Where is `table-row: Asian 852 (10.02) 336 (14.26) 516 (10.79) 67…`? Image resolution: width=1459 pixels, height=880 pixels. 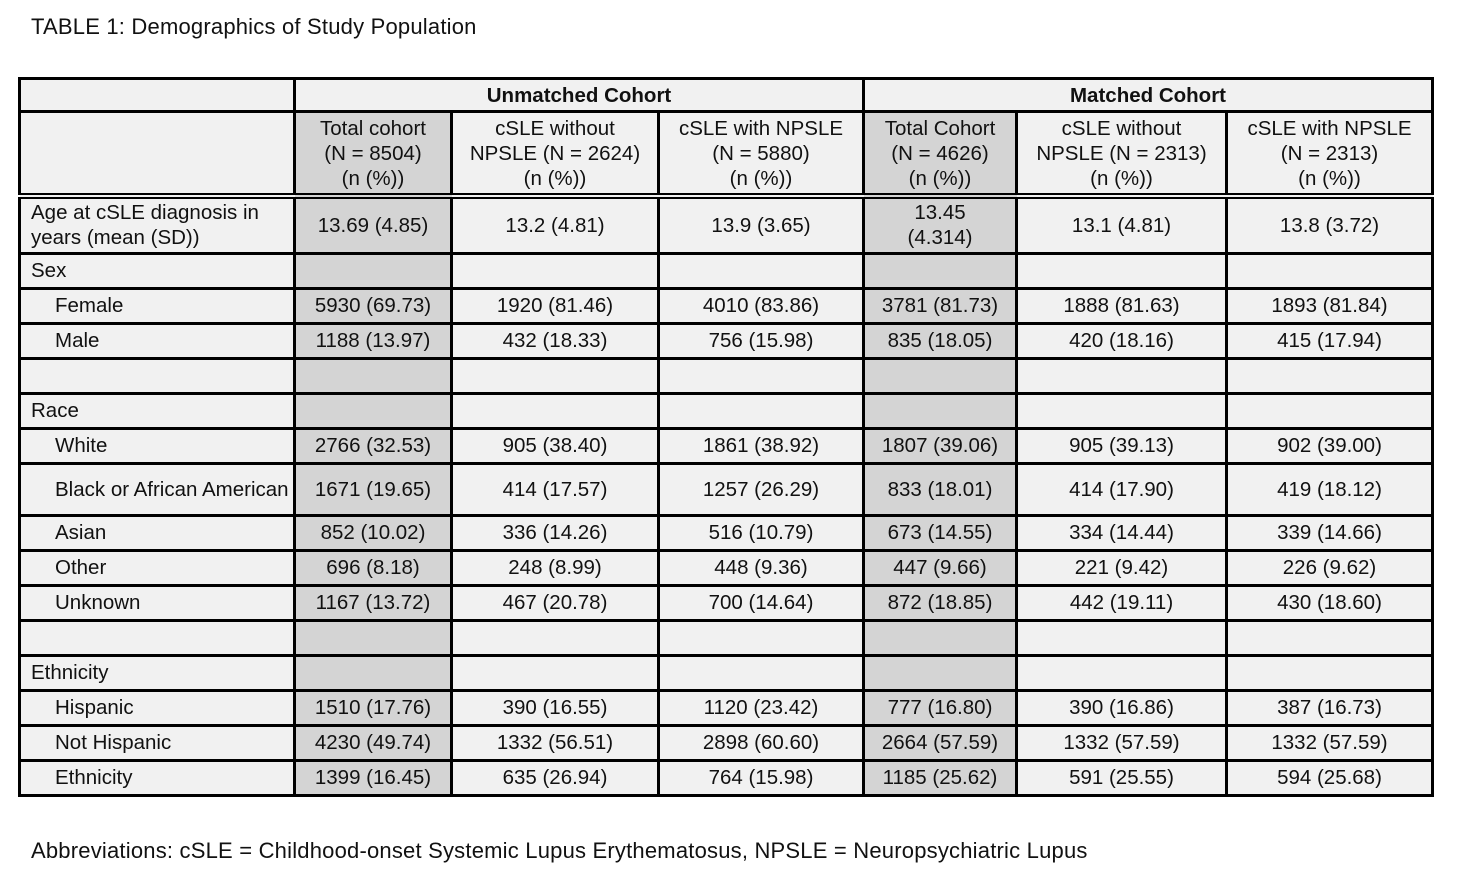 table-row: Asian 852 (10.02) 336 (14.26) 516 (10.79) 67… is located at coordinates (726, 532).